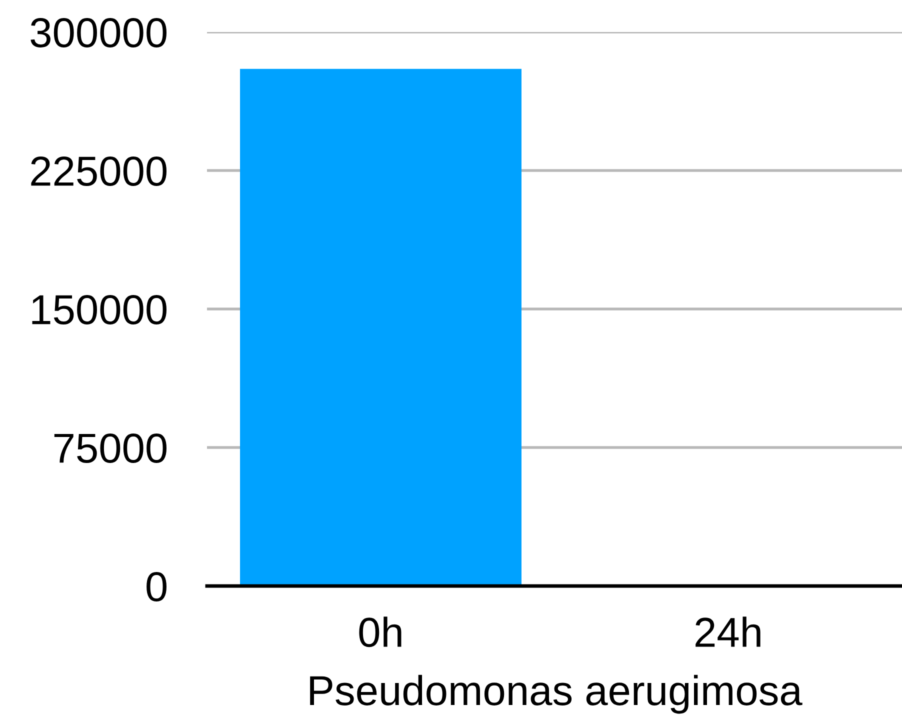 The image size is (902, 725). Describe the element at coordinates (556, 694) in the screenshot. I see `x-axis-title: Pseudomonas aerugimosa` at that location.